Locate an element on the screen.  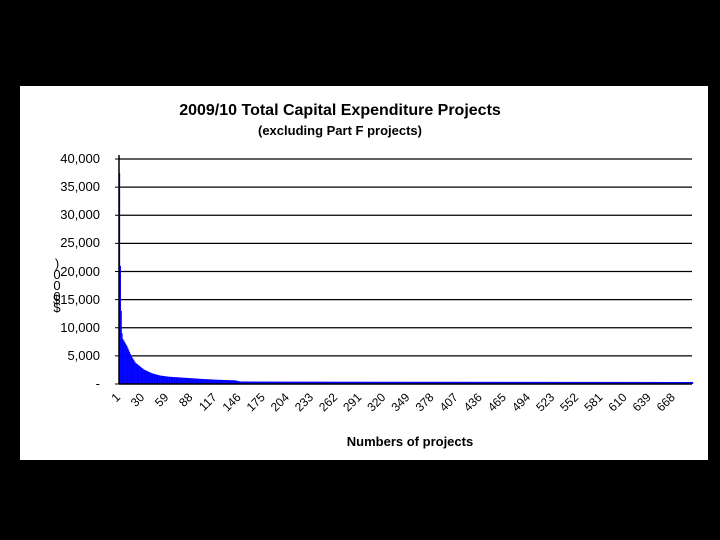
x-tick-label: 320 is located at coordinates (376, 402).